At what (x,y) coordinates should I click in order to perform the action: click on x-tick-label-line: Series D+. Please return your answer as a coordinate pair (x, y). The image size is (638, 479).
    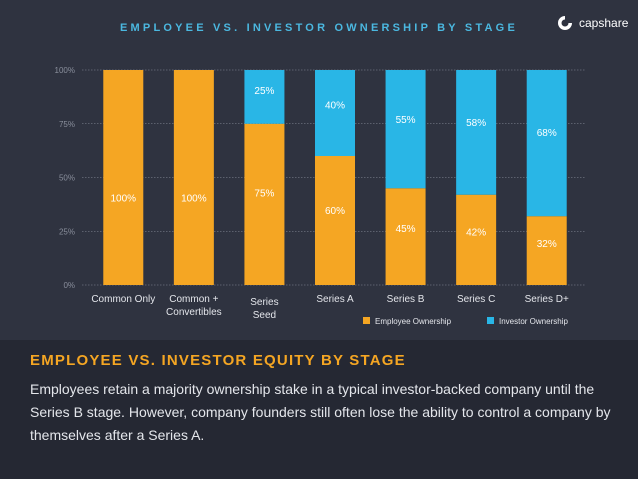
    Looking at the image, I should click on (547, 299).